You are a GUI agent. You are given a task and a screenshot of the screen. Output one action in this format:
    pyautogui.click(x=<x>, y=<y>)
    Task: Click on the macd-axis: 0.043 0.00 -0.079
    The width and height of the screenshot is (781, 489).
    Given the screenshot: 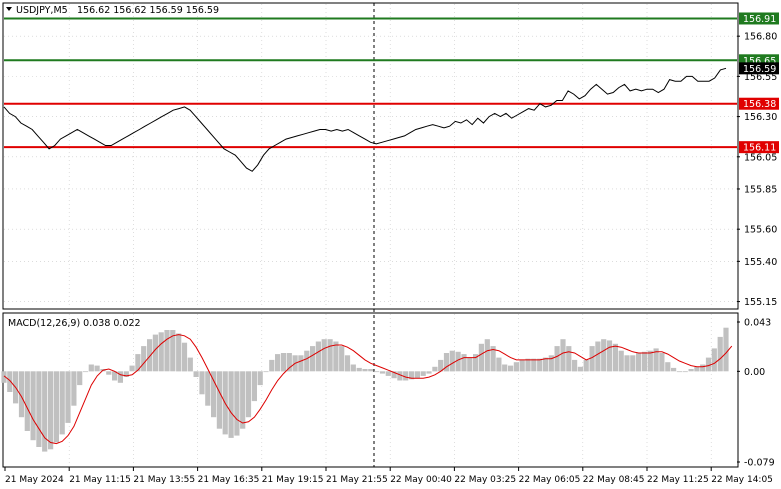 What is the action you would take?
    pyautogui.click(x=756, y=393)
    